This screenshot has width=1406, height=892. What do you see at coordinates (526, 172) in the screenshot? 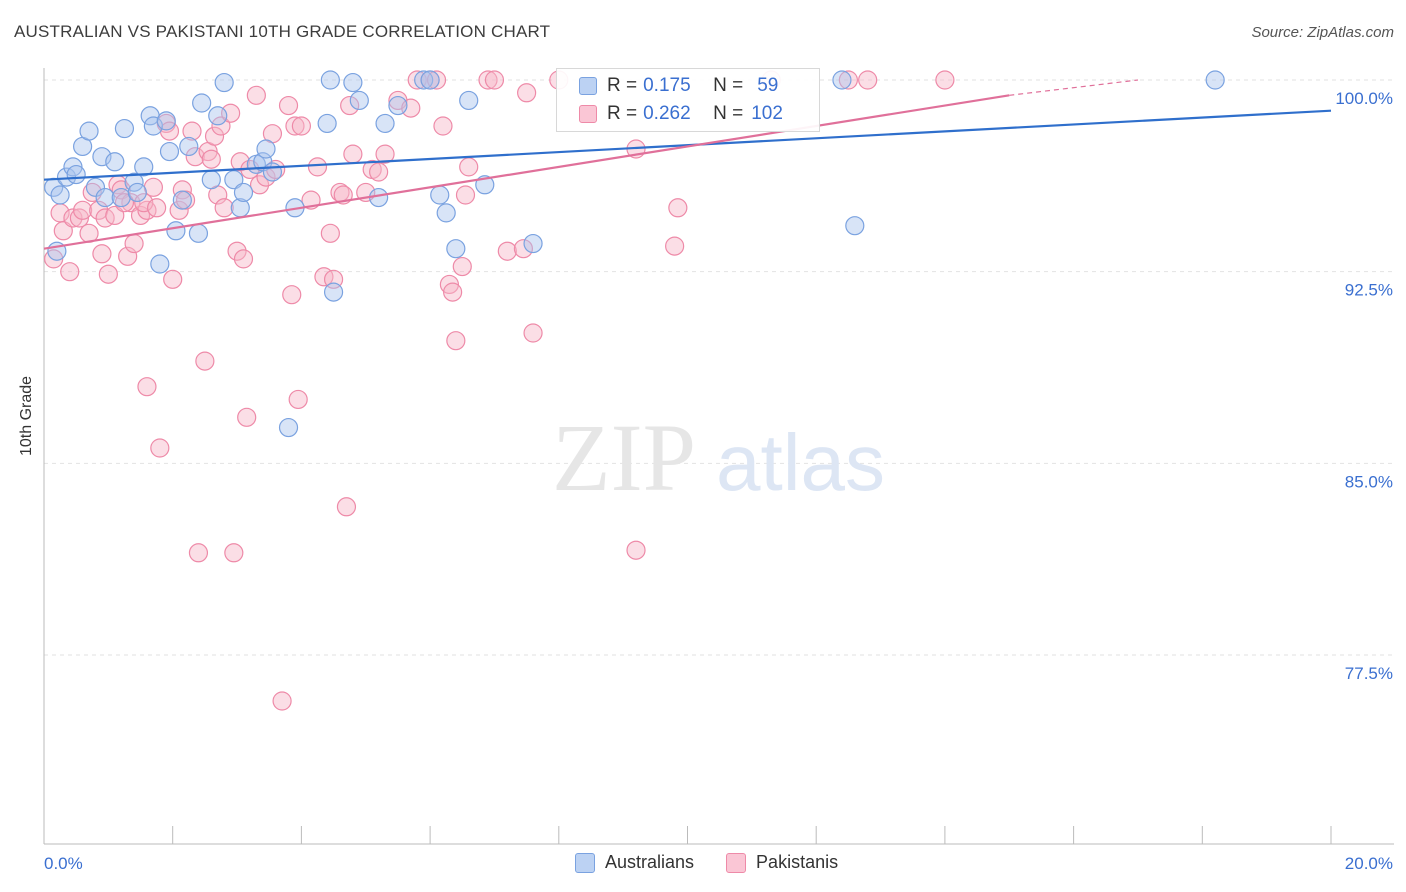
I see `trend-pakistanis` at bounding box center [526, 172].